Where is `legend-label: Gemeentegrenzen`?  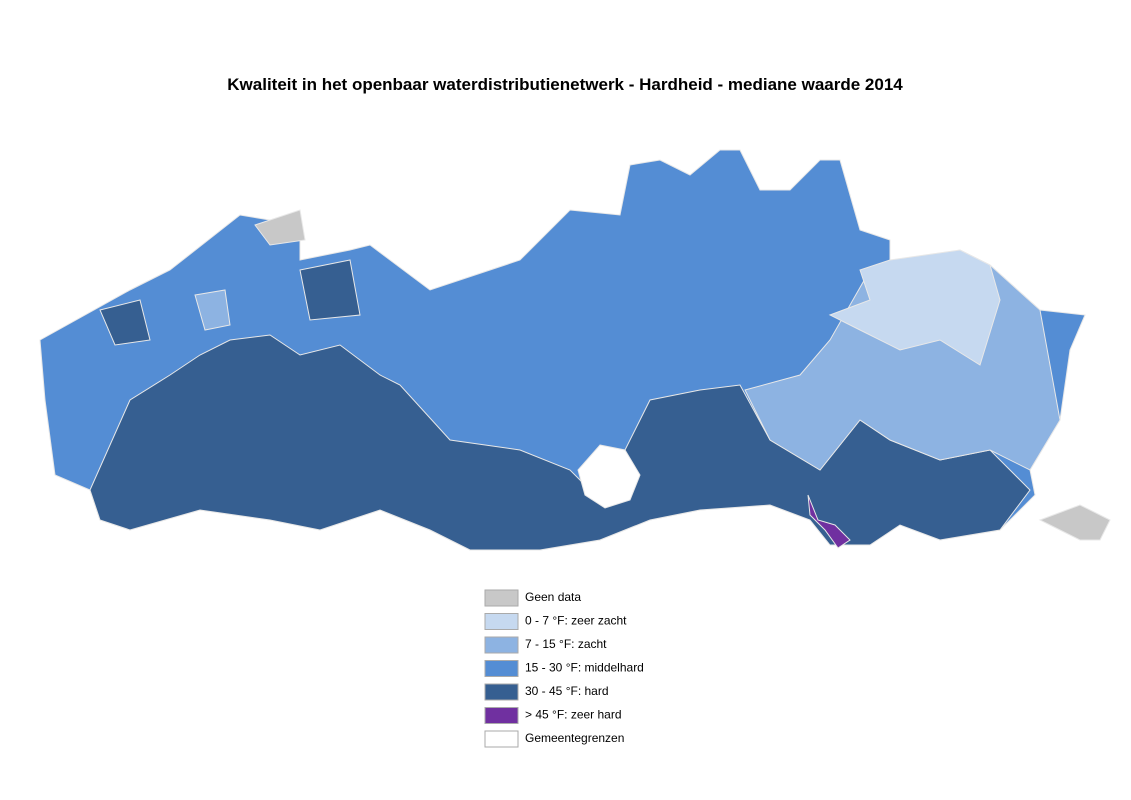 legend-label: Gemeentegrenzen is located at coordinates (574, 738).